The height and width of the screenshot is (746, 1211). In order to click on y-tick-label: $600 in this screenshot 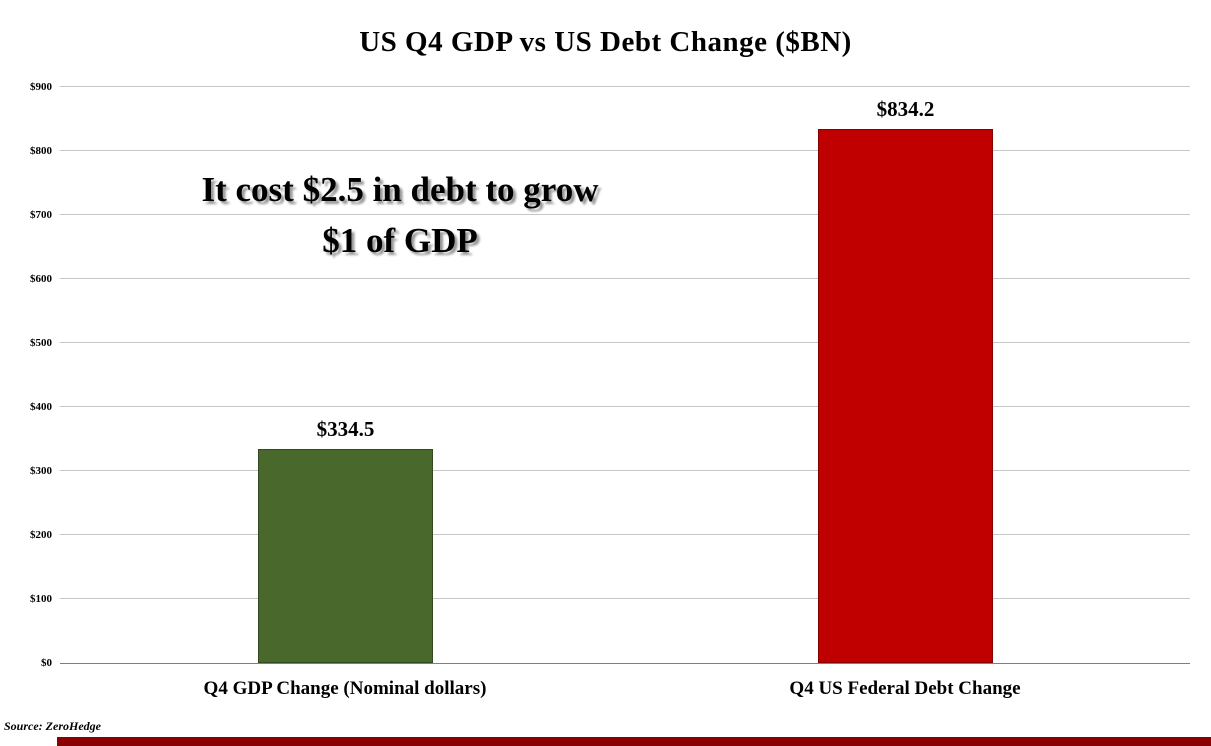, I will do `click(41, 279)`.